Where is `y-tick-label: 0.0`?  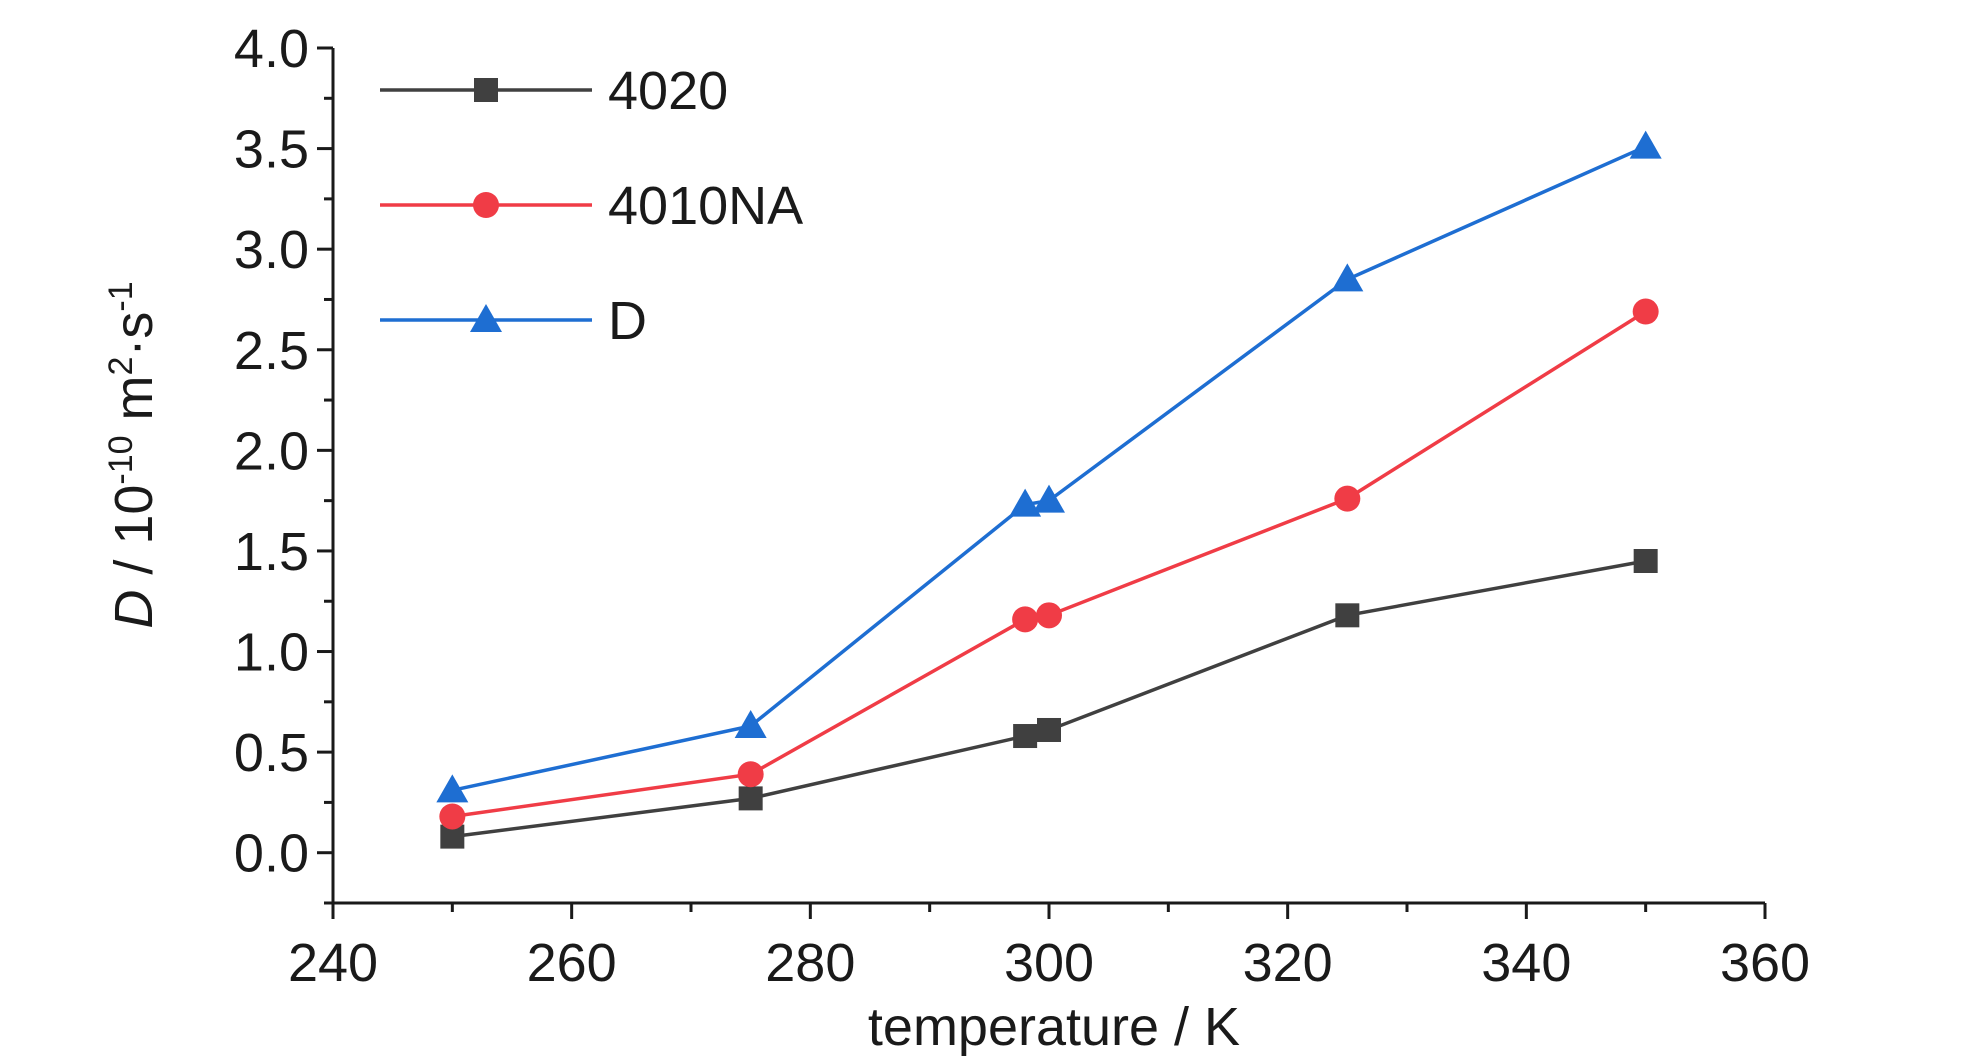 y-tick-label: 0.0 is located at coordinates (271, 854).